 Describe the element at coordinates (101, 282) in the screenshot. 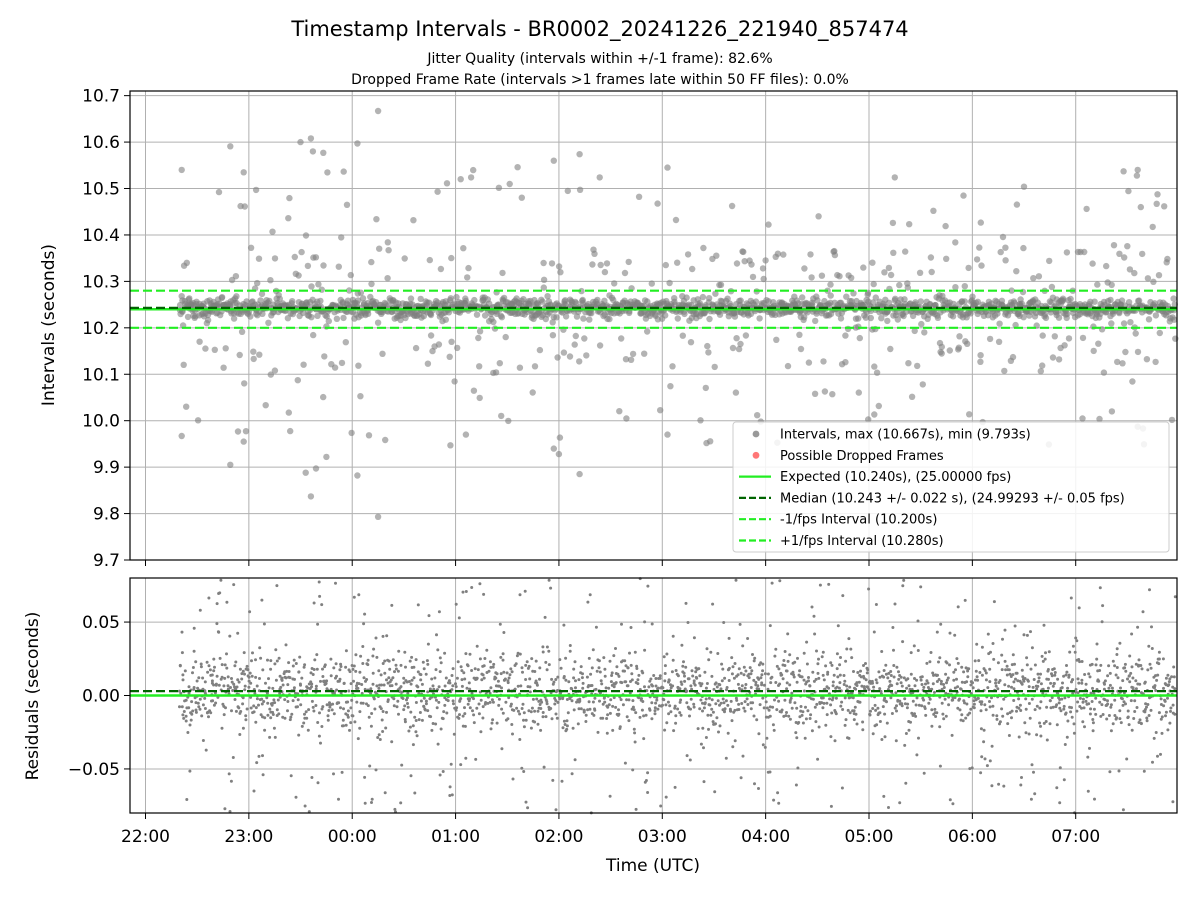

I see `y-tick-label: 10.3` at that location.